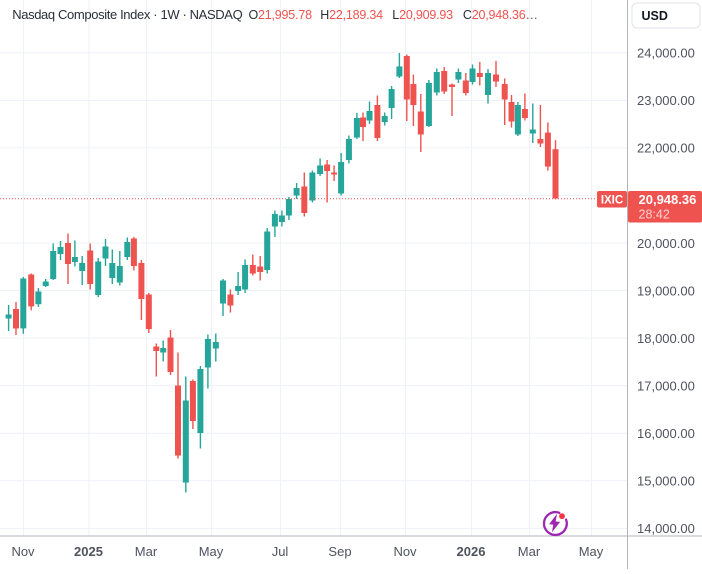 This screenshot has height=574, width=702. I want to click on svg-text: 22,000.00, so click(666, 148).